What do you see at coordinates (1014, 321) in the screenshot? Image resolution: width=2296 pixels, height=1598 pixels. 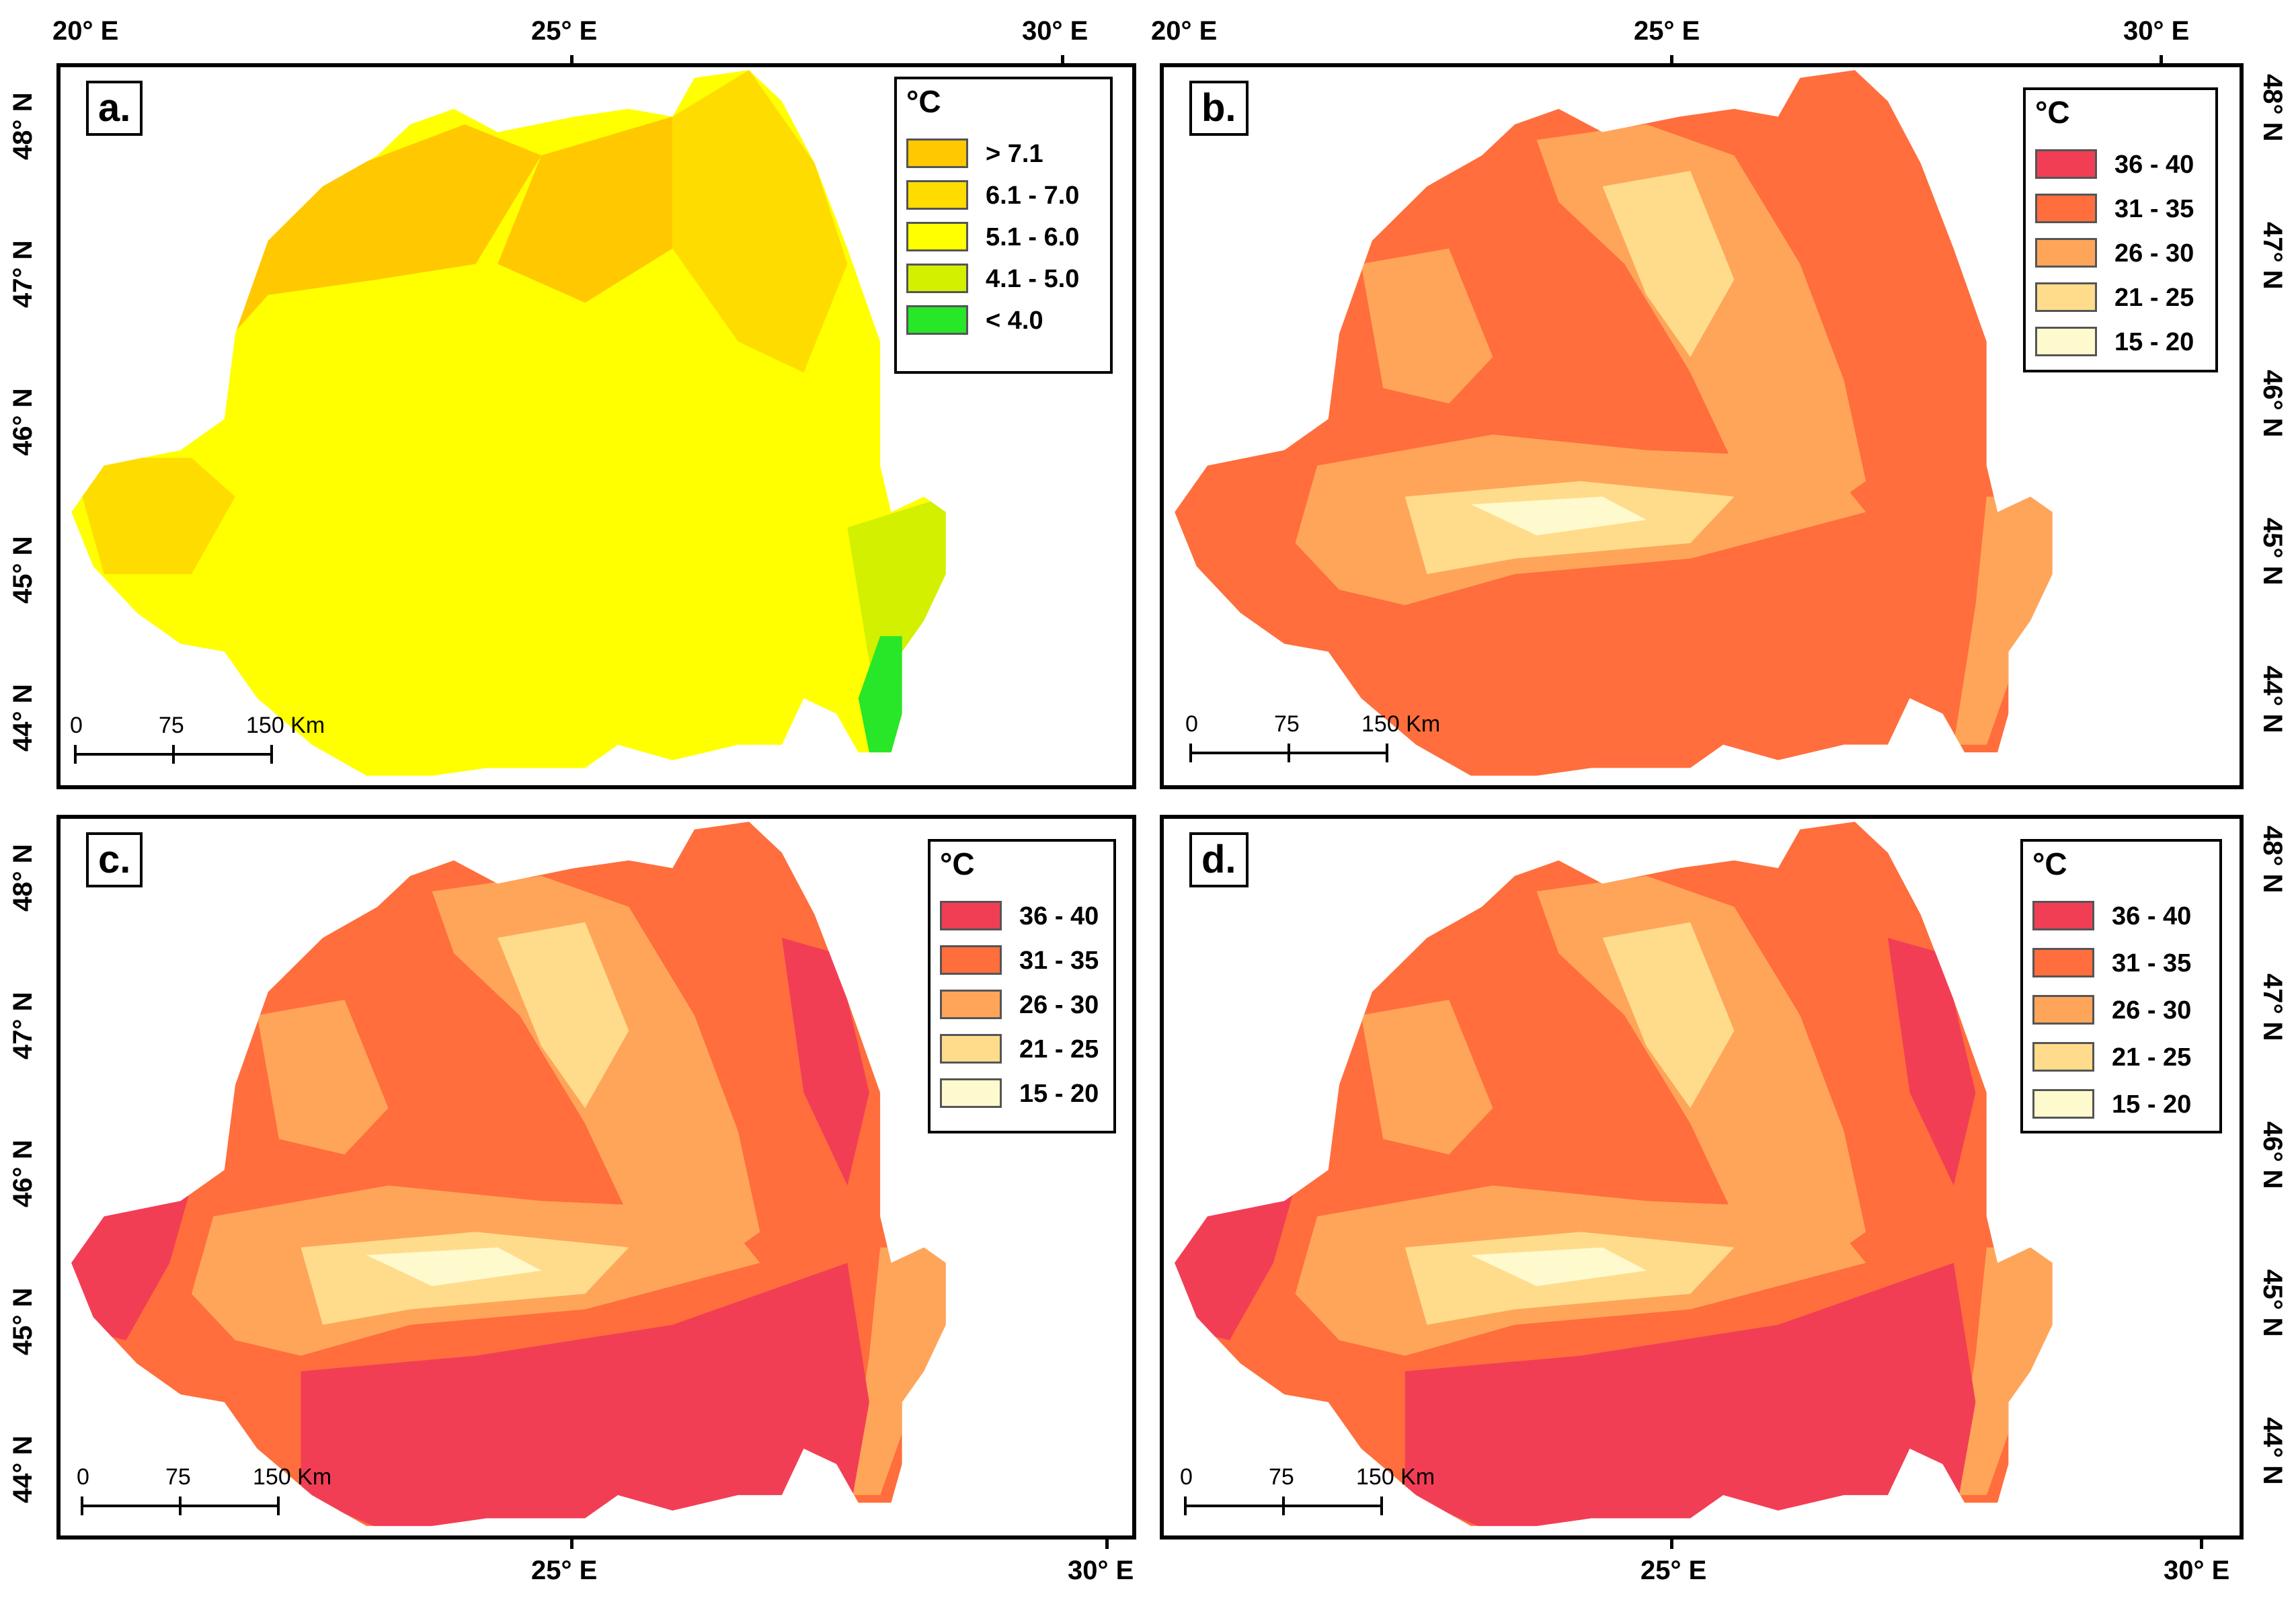 I see `legend-label: < 4.0` at bounding box center [1014, 321].